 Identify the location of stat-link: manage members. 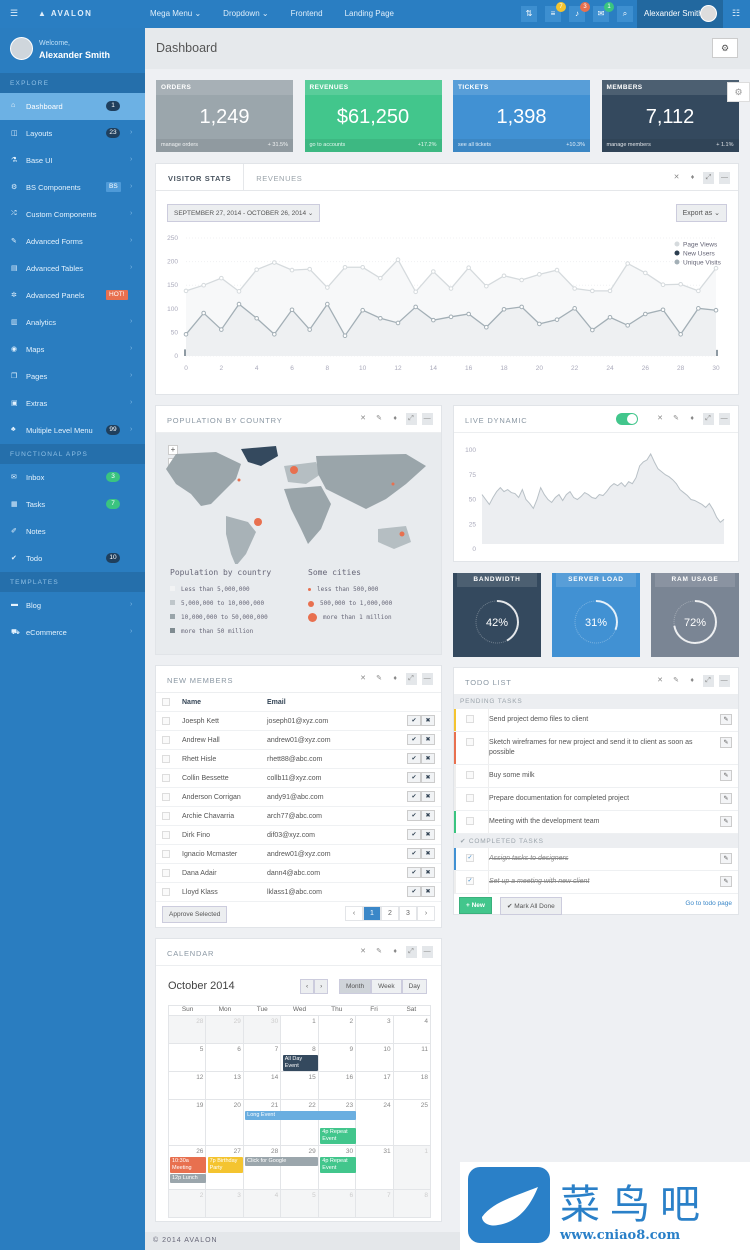
(628, 145).